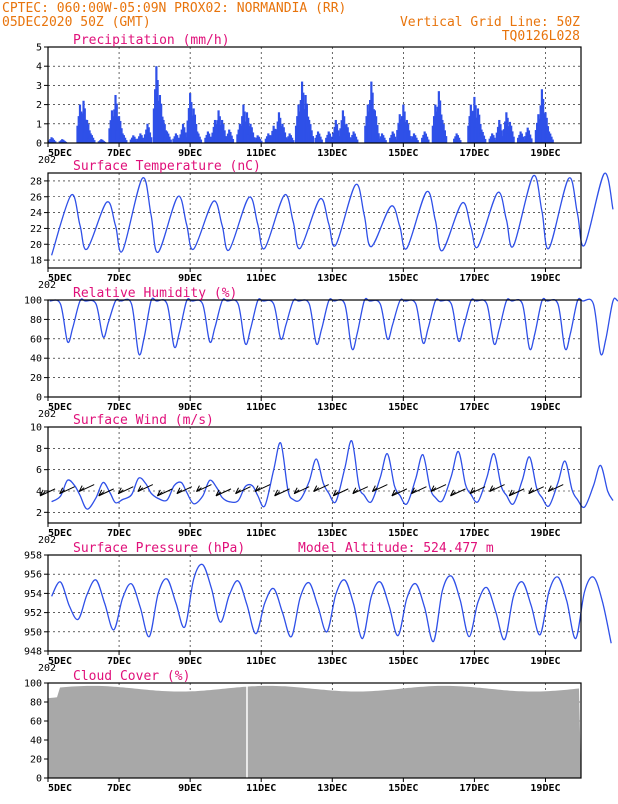 The height and width of the screenshot is (804, 618). What do you see at coordinates (545, 661) in the screenshot?
I see `x-tick-label: 19DEC` at bounding box center [545, 661].